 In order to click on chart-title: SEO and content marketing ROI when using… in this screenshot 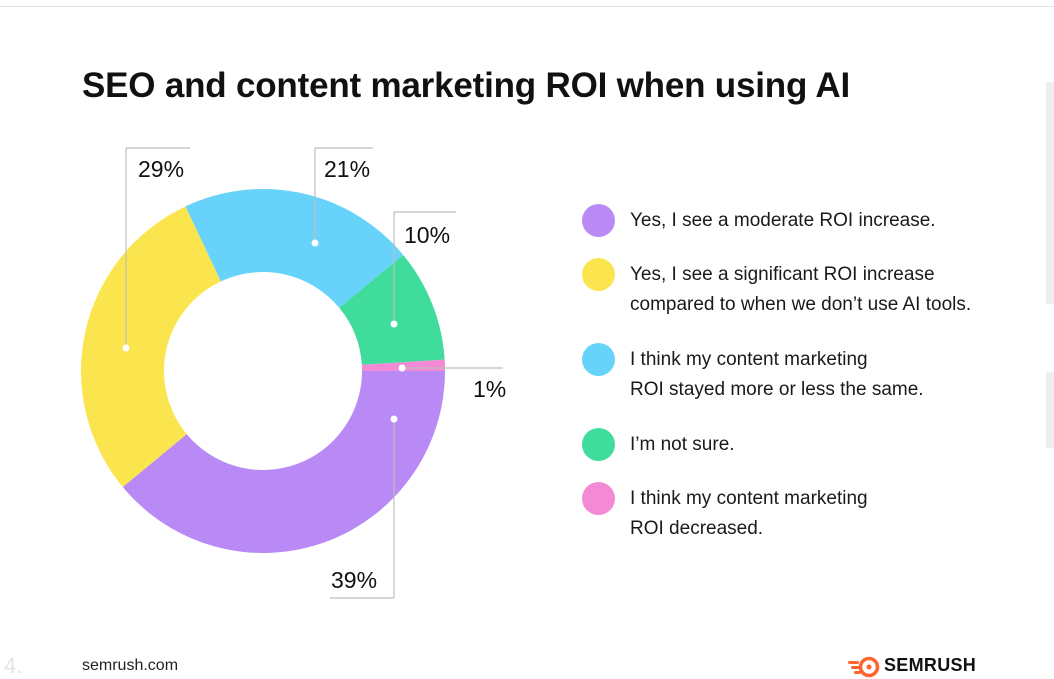, I will do `click(466, 85)`.